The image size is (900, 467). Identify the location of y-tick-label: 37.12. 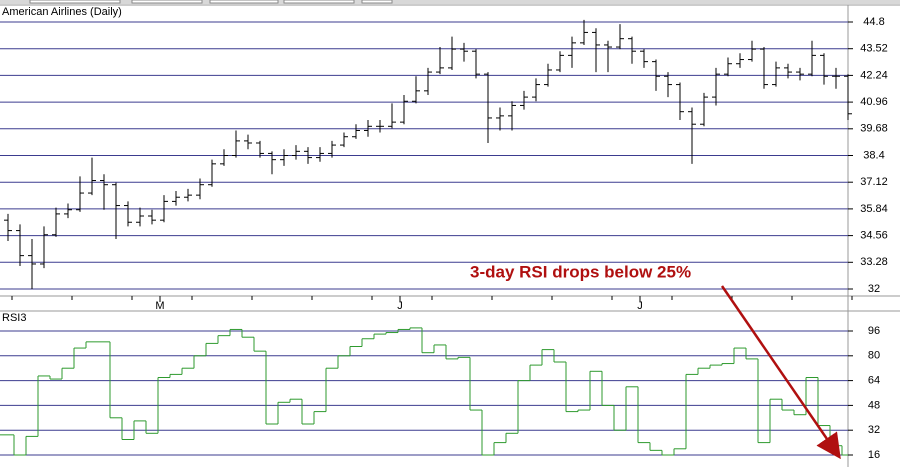
(874, 182).